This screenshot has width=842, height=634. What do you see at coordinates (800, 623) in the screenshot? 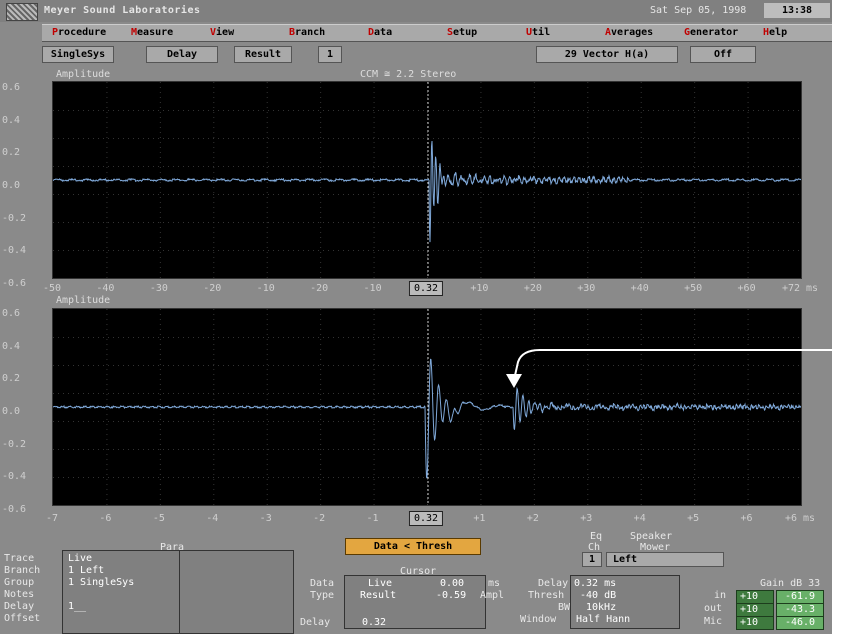
I see `gain-level-value: -46.0` at bounding box center [800, 623].